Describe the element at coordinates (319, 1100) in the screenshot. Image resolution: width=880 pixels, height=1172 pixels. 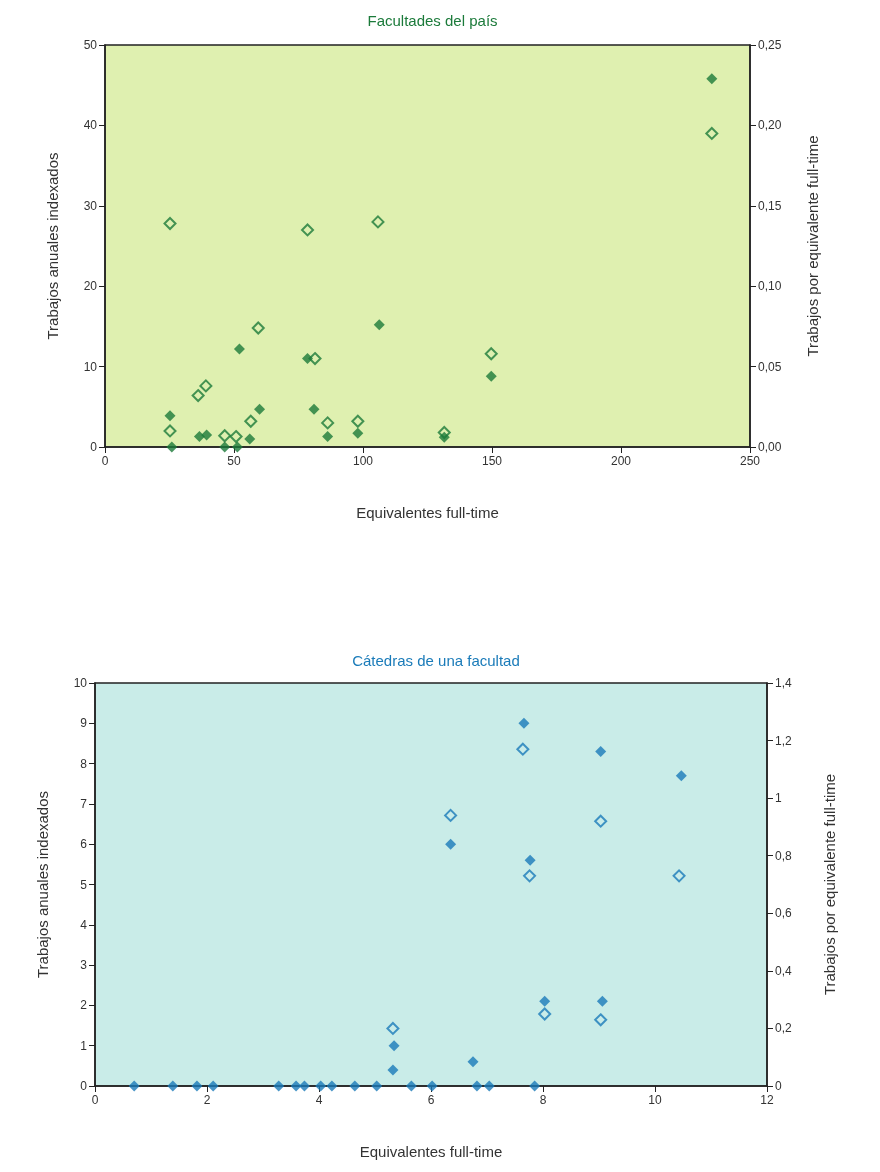
I see `x-tick-label: 4` at that location.